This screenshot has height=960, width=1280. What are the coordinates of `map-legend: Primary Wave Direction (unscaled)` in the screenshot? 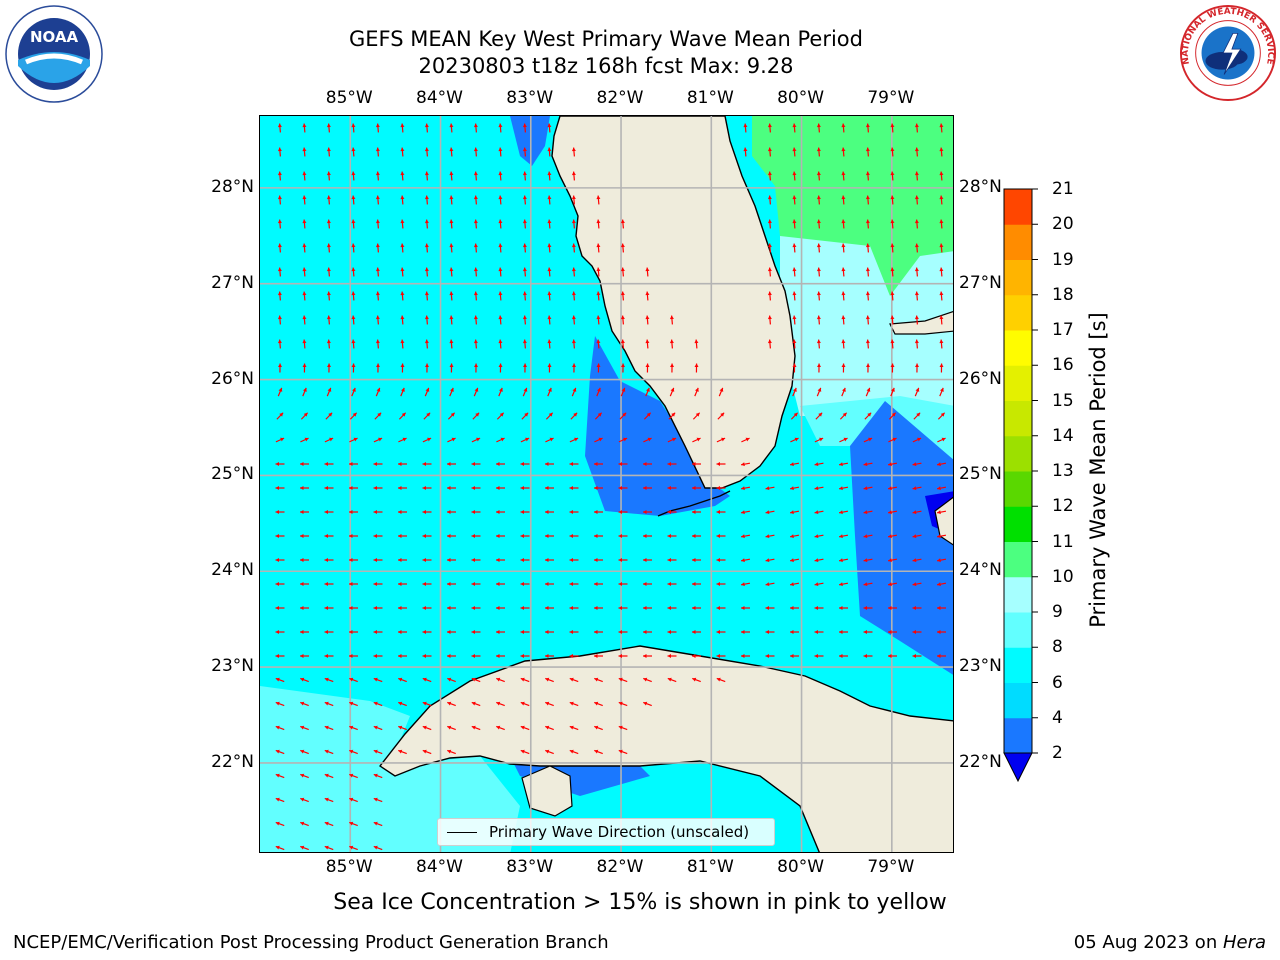 It's located at (606, 832).